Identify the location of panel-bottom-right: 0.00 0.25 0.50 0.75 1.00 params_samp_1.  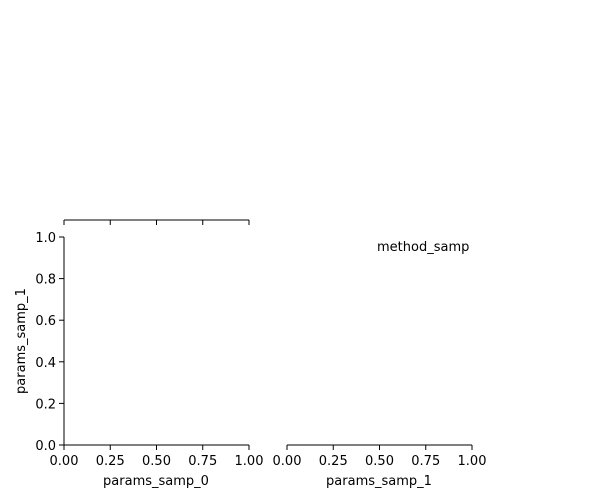
(380, 466).